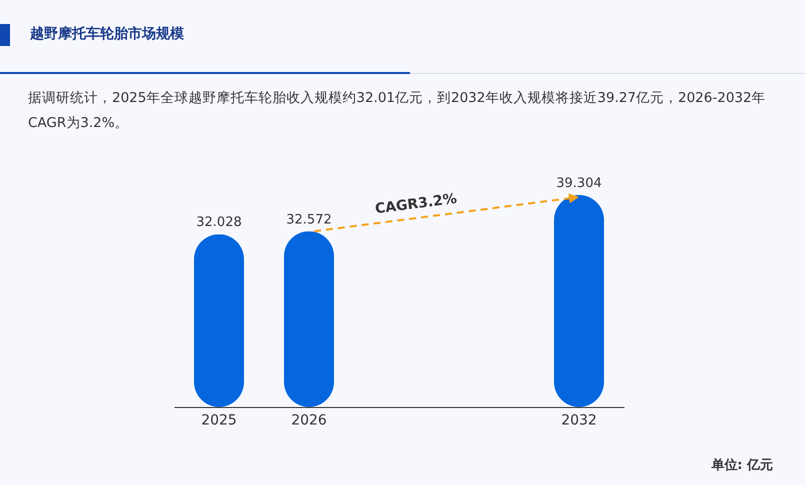 This screenshot has height=485, width=805. I want to click on chart-title: 越野摩托车轮胎市场规模, so click(107, 34).